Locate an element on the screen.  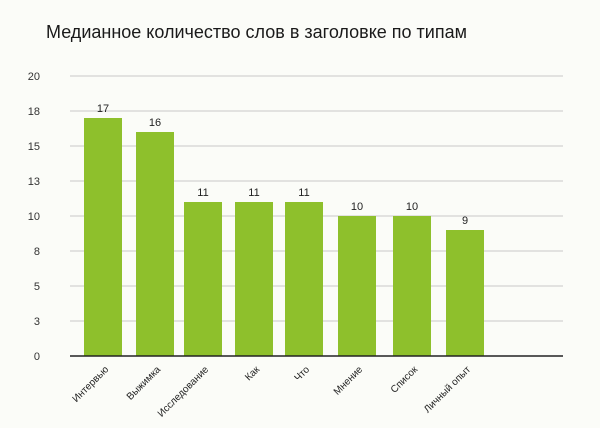
y-axis-ticks: 0 3 5 8 10 13 15 18 20 is located at coordinates (34, 217).